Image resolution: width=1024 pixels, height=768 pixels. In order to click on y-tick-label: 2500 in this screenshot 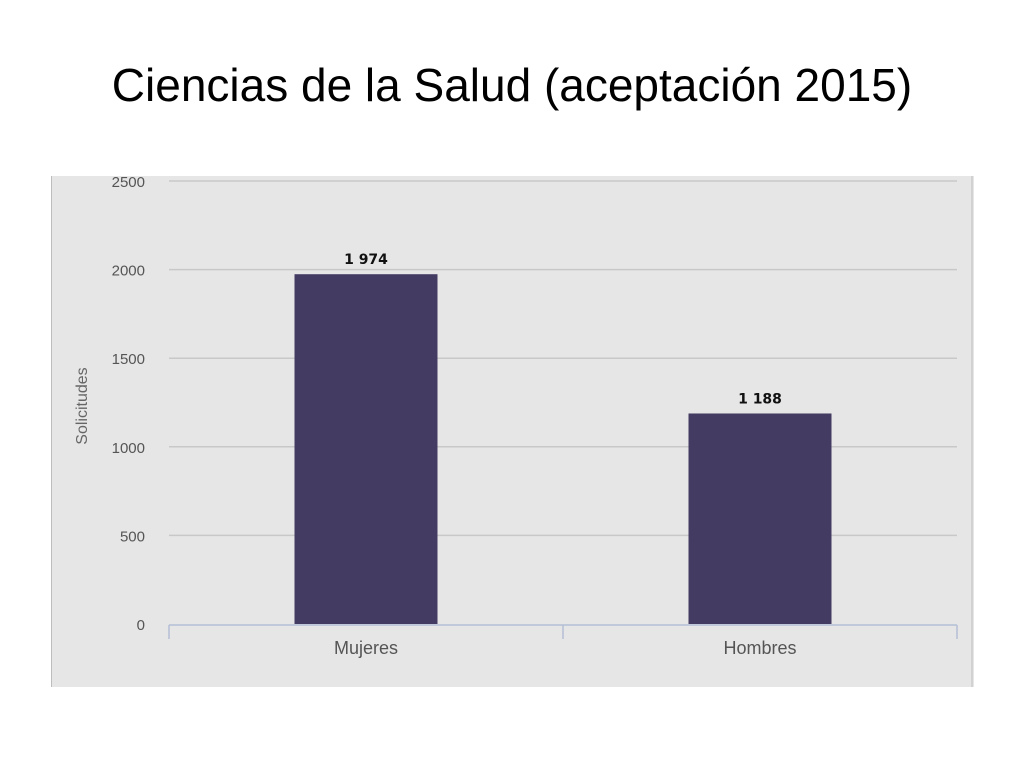, I will do `click(128, 183)`.